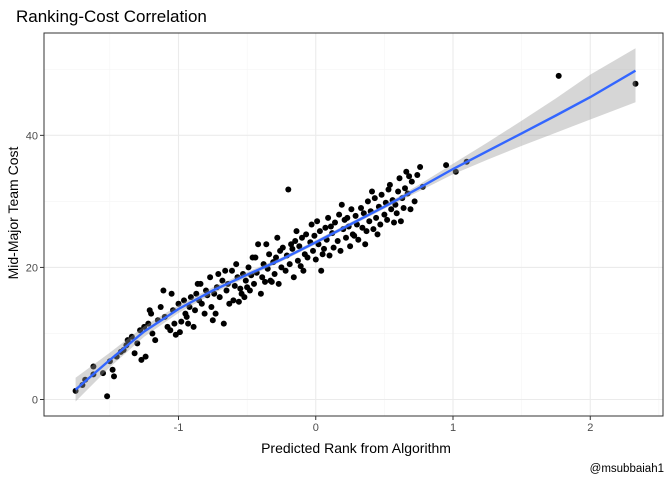 This screenshot has width=672, height=480. What do you see at coordinates (111, 16) in the screenshot?
I see `chart-title: Ranking-Cost Correlation` at bounding box center [111, 16].